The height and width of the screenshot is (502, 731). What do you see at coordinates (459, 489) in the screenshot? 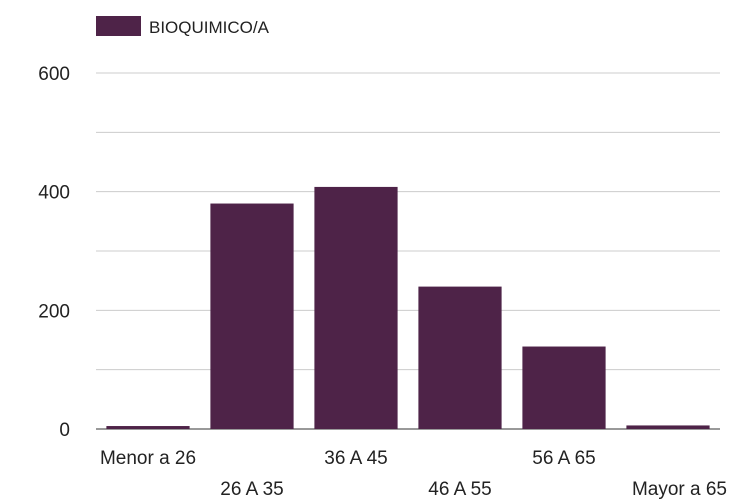
I see `x-tick-label: 46 A 55` at bounding box center [459, 489].